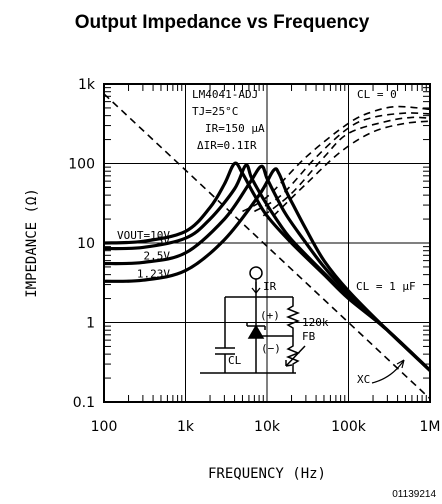  I want to click on label-cl-one: CL = 1 µF, so click(386, 286).